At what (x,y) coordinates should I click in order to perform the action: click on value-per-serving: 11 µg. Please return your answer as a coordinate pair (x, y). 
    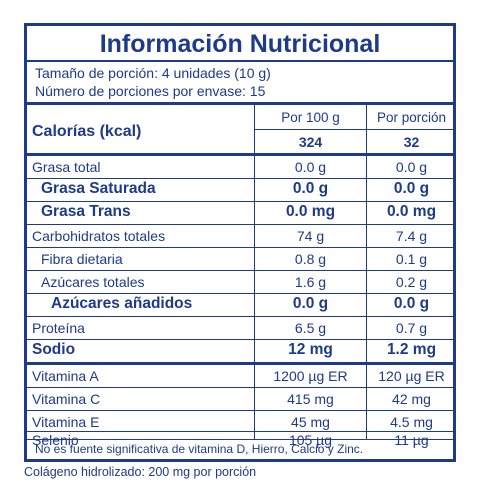
    Looking at the image, I should click on (411, 440).